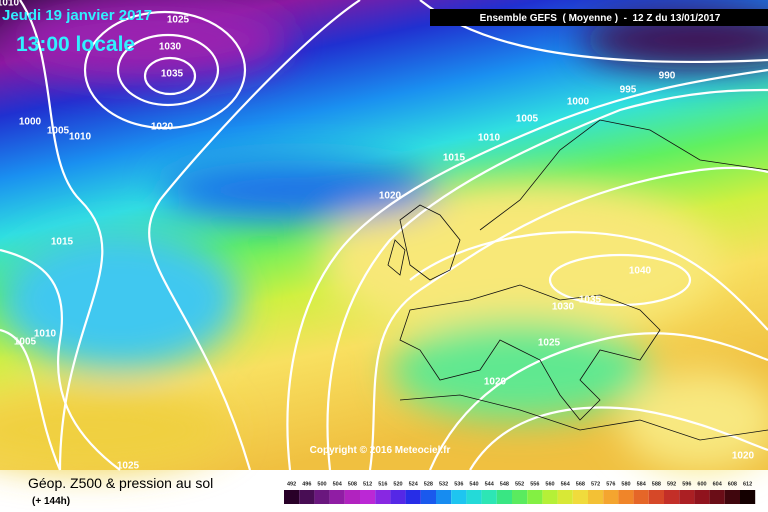 Image resolution: width=768 pixels, height=512 pixels. What do you see at coordinates (77, 15) in the screenshot?
I see `date: Jeudi 19 janvier 2017` at bounding box center [77, 15].